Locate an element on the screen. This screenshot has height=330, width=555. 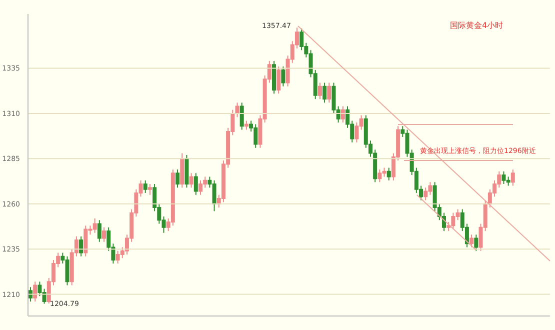
text: 国际黄金4小时 is located at coordinates (477, 25).